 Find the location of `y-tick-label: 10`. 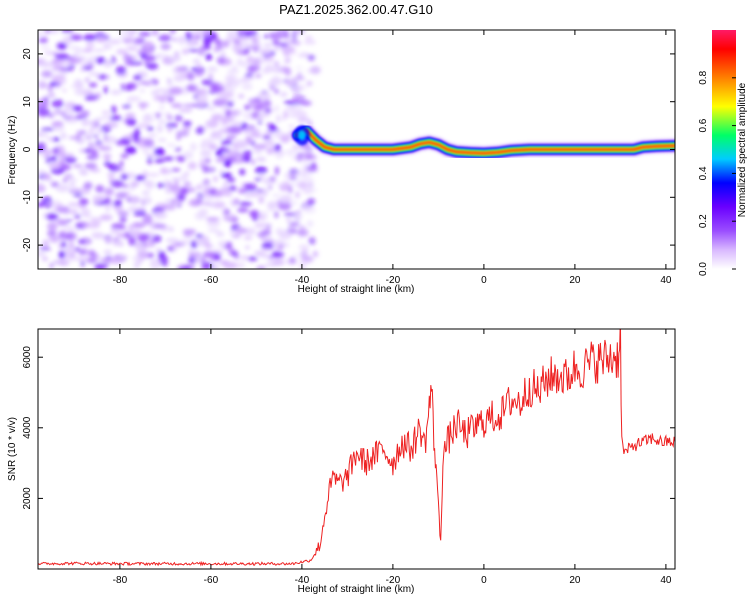

y-tick-label: 10 is located at coordinates (27, 102).